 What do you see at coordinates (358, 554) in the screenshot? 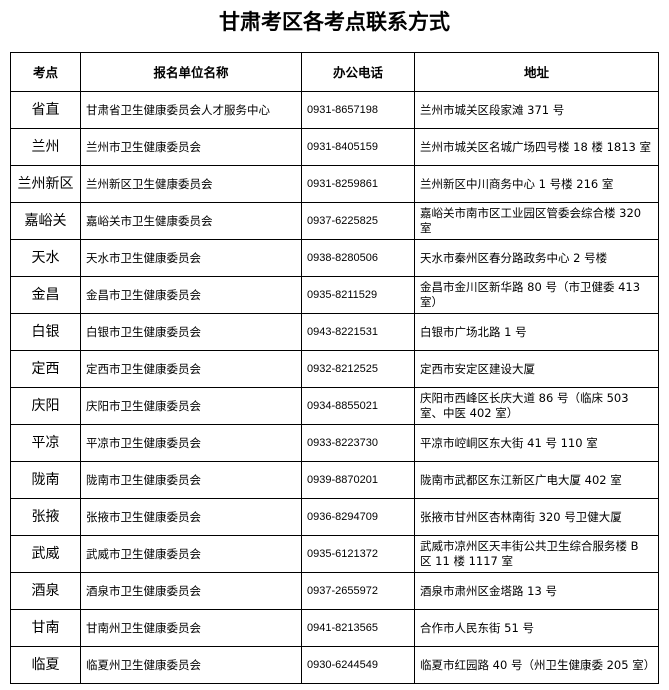
I see `phone: 0935-6121372` at bounding box center [358, 554].